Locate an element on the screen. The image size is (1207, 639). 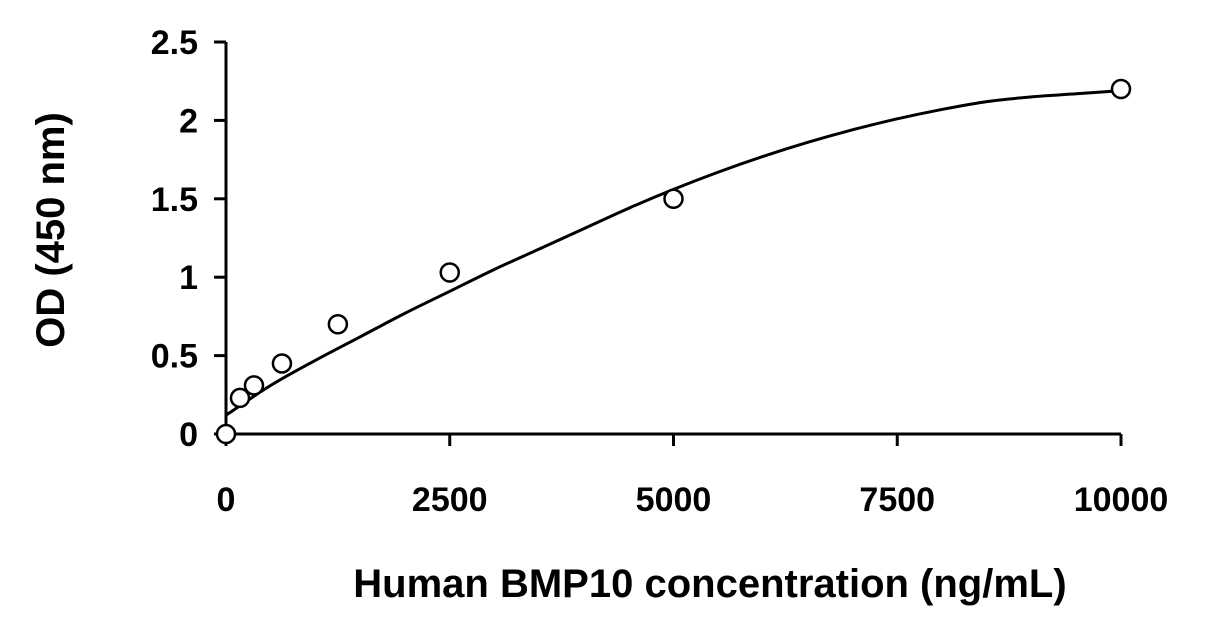
x-tick-label: 0 is located at coordinates (226, 500).